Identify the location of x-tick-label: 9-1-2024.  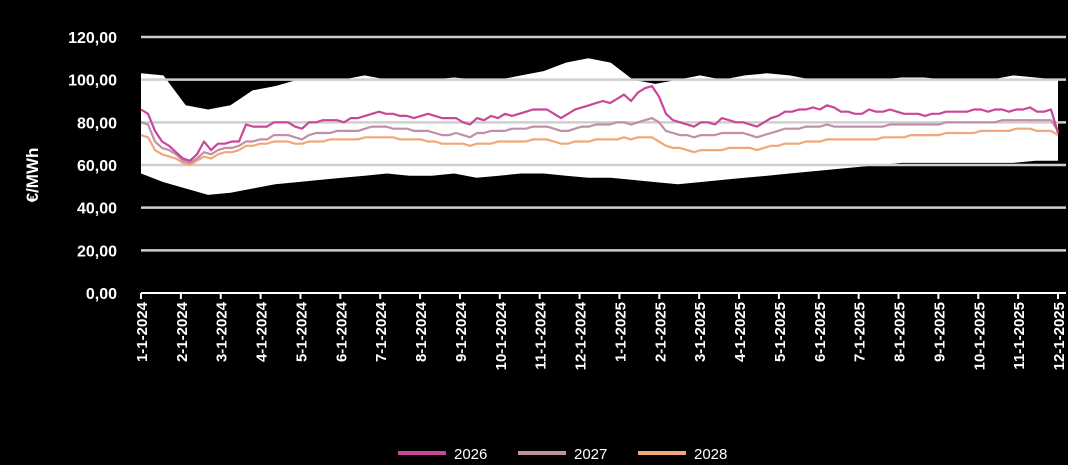
(461, 331).